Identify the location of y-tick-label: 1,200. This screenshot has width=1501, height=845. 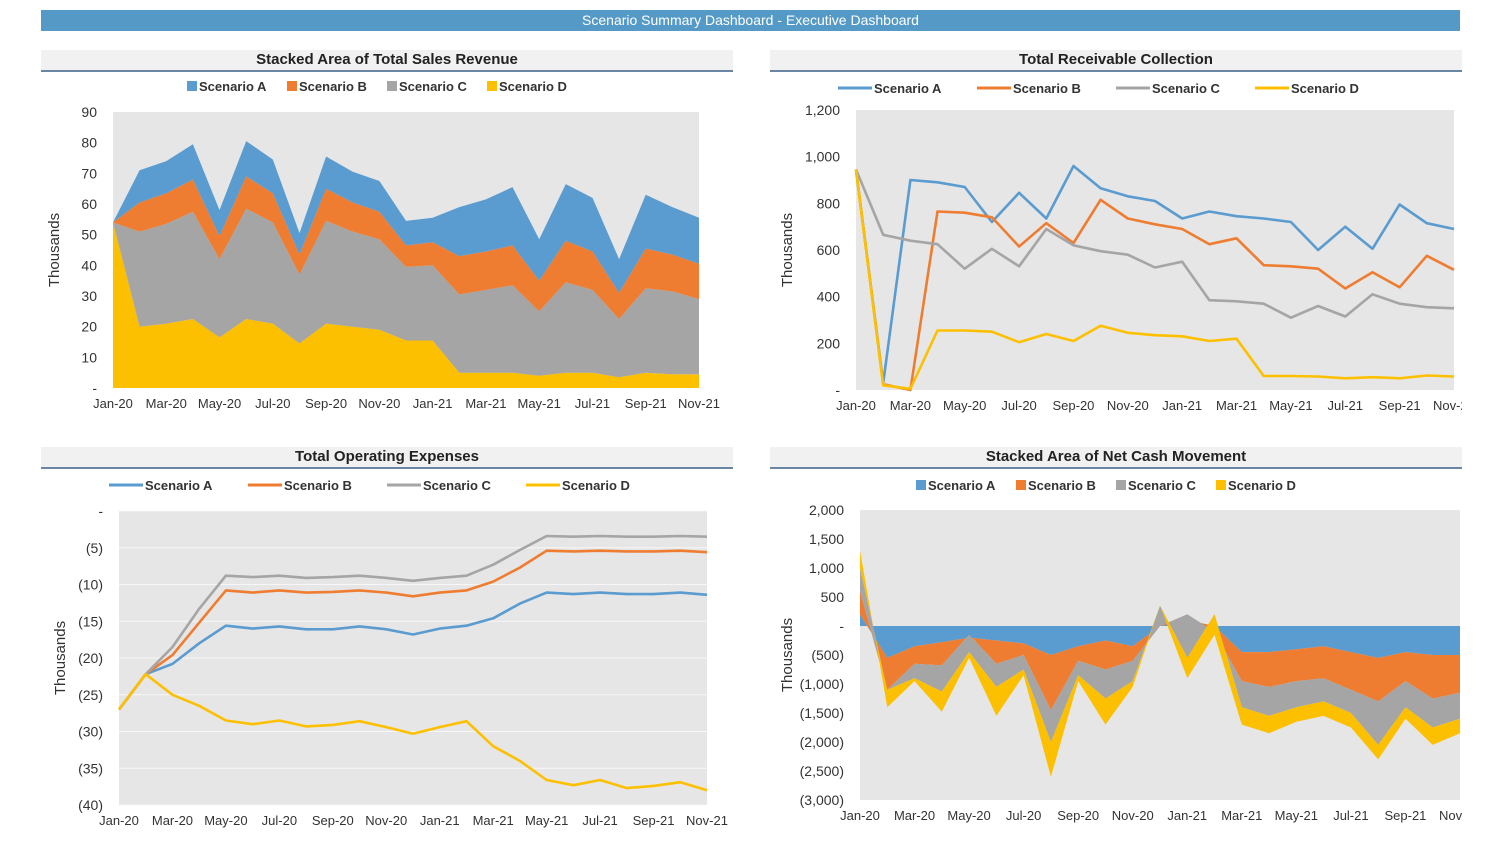
(822, 110).